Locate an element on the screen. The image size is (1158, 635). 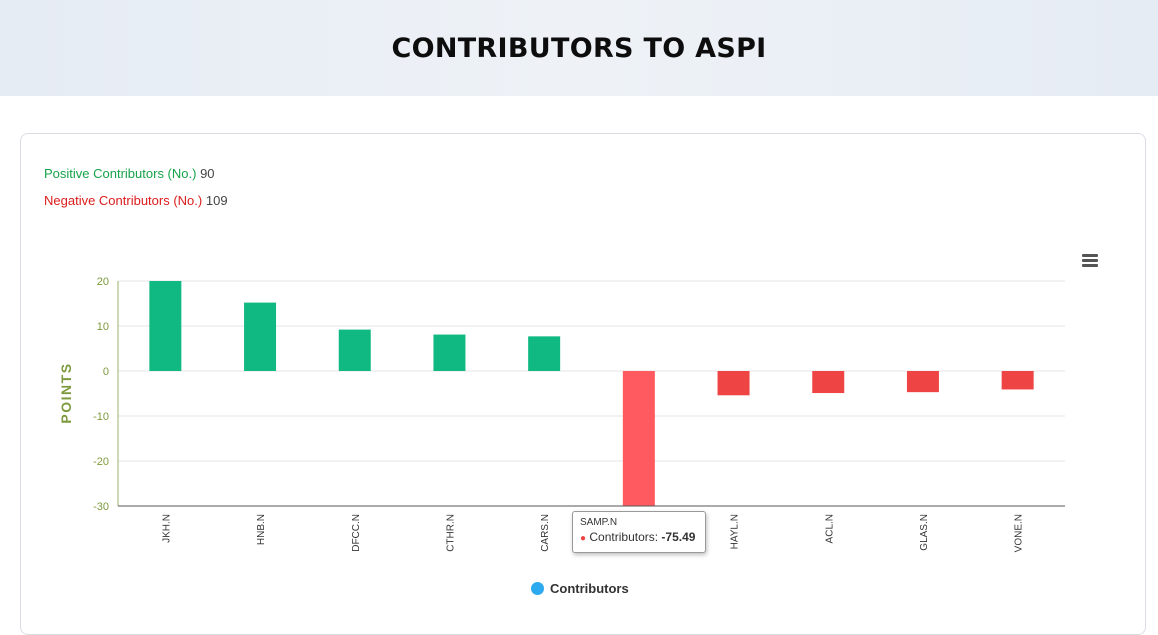
positive-contributors-stat: Positive Contributors (No.) 90 is located at coordinates (129, 173).